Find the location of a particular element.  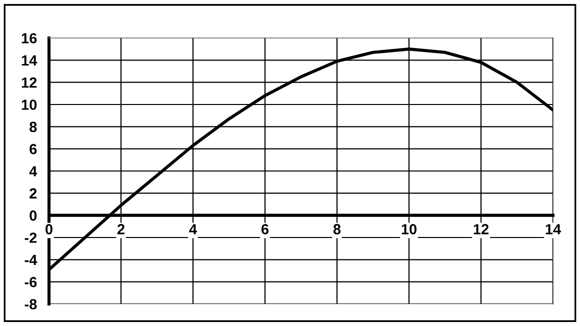

y-tick-label: 12 is located at coordinates (29, 82).